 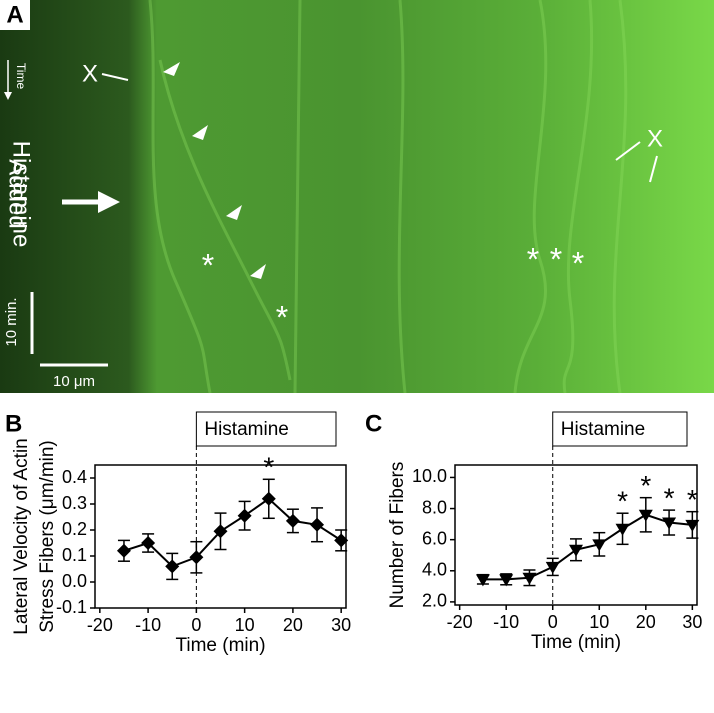 What do you see at coordinates (109, 202) in the screenshot?
I see `treatment-arrowhead` at bounding box center [109, 202].